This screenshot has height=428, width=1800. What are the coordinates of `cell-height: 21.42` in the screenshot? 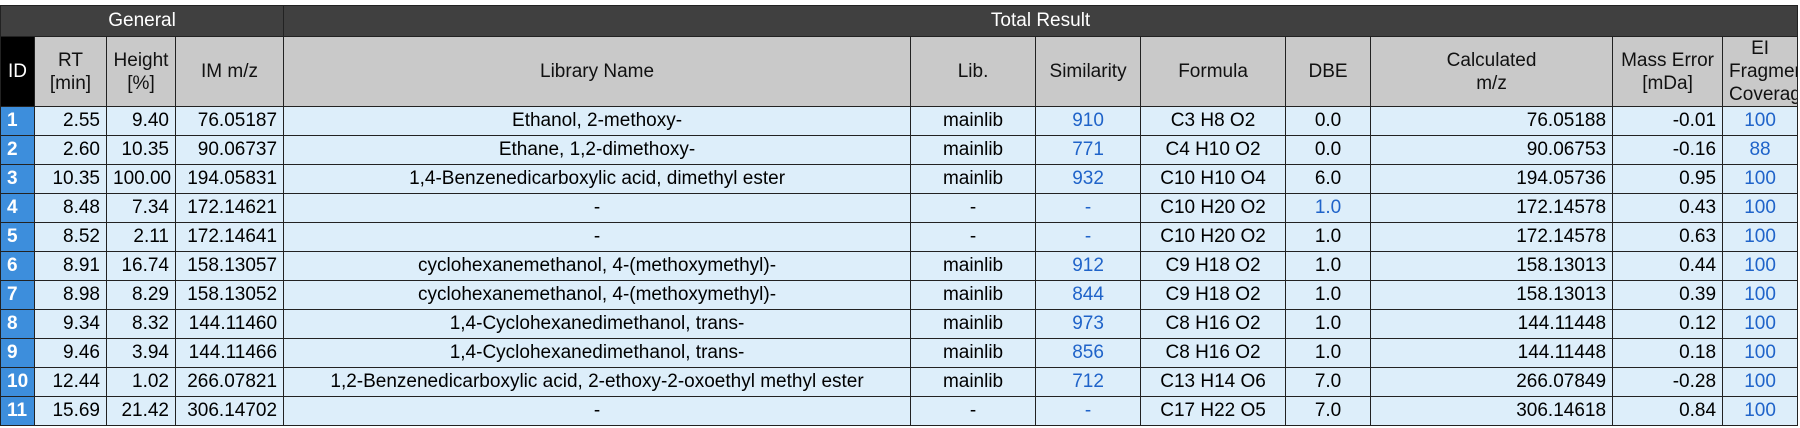 It's located at (141, 411).